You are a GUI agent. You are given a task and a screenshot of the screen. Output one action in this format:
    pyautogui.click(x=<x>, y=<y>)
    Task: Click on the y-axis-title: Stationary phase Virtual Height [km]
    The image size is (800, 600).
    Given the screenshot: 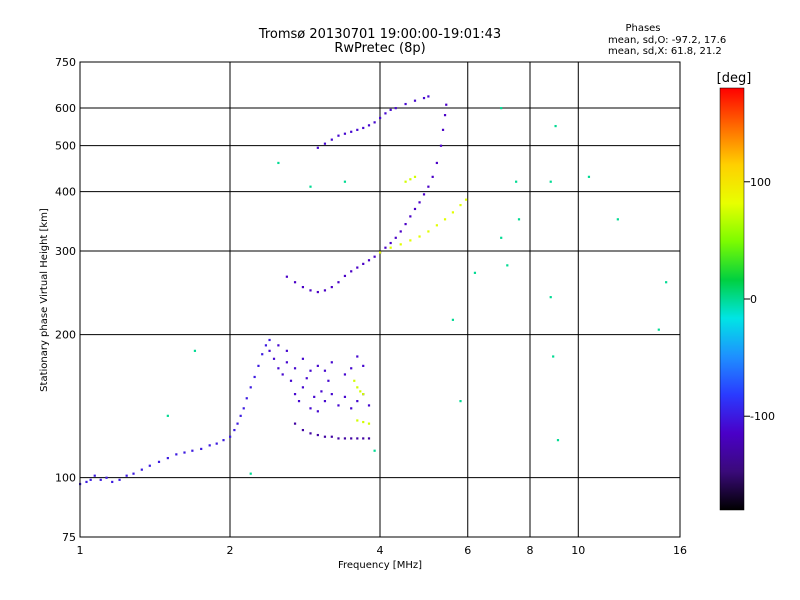 What is the action you would take?
    pyautogui.click(x=44, y=300)
    